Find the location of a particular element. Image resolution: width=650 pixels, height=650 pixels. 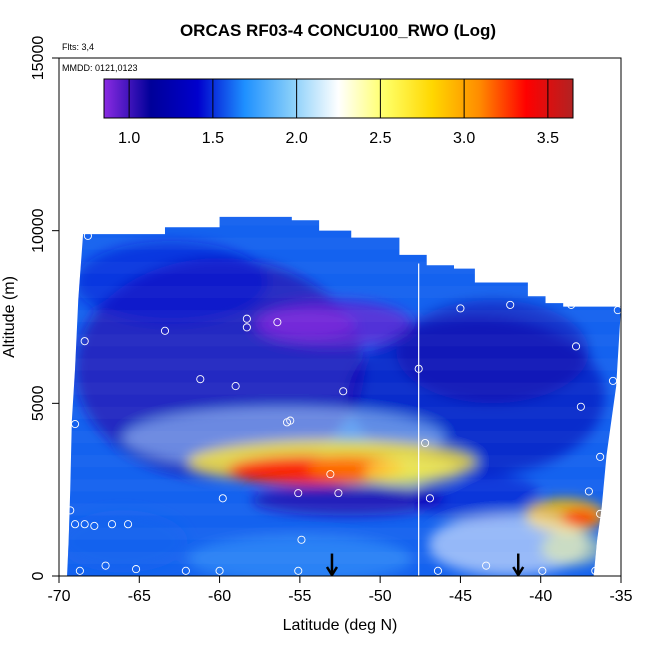

y-axis-label: Altitude (m) is located at coordinates (9, 317).